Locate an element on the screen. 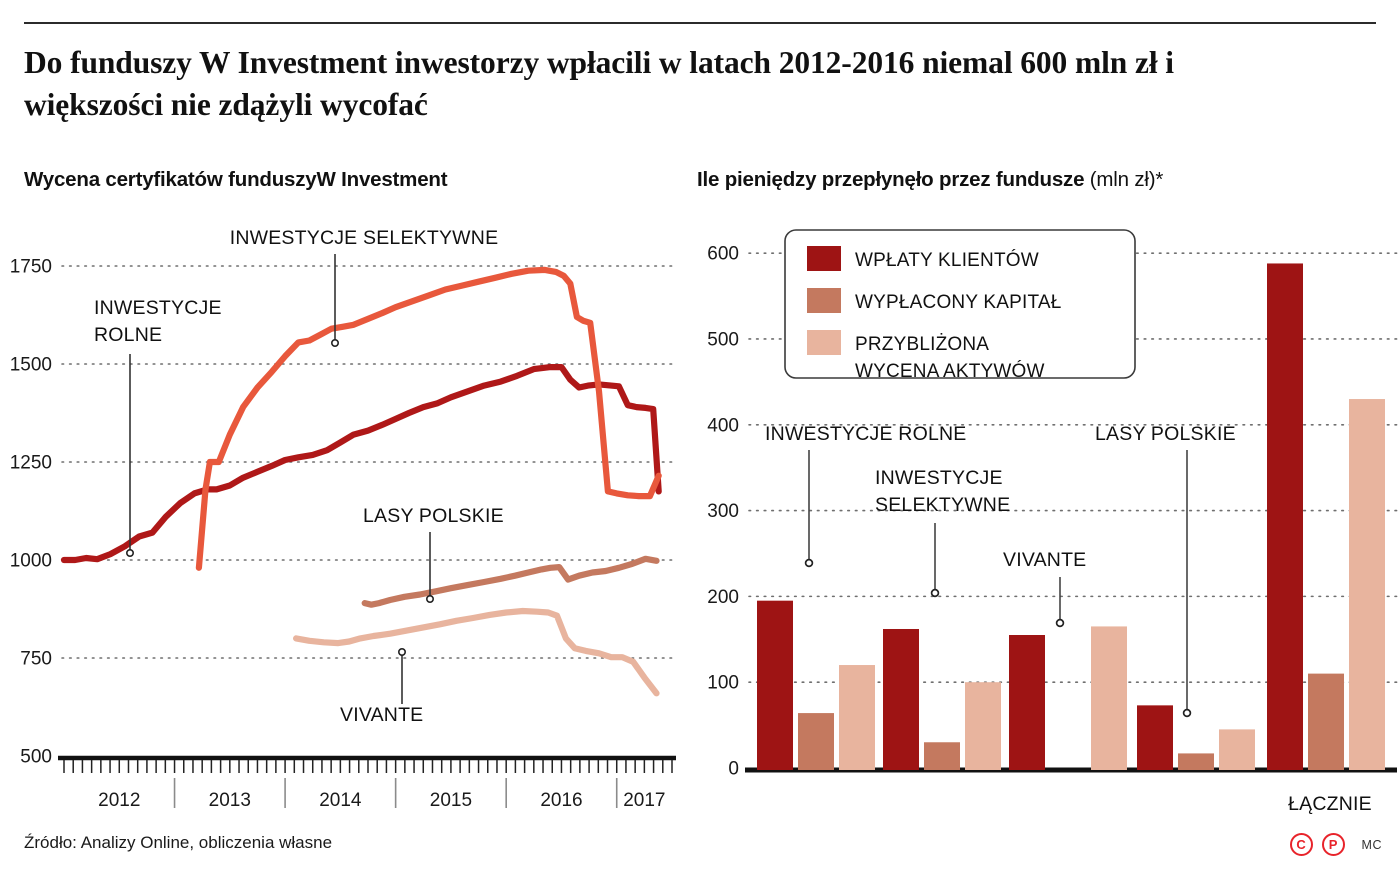 Image resolution: width=1400 pixels, height=892 pixels. chart-text: ŁĄCZNIE is located at coordinates (1330, 804).